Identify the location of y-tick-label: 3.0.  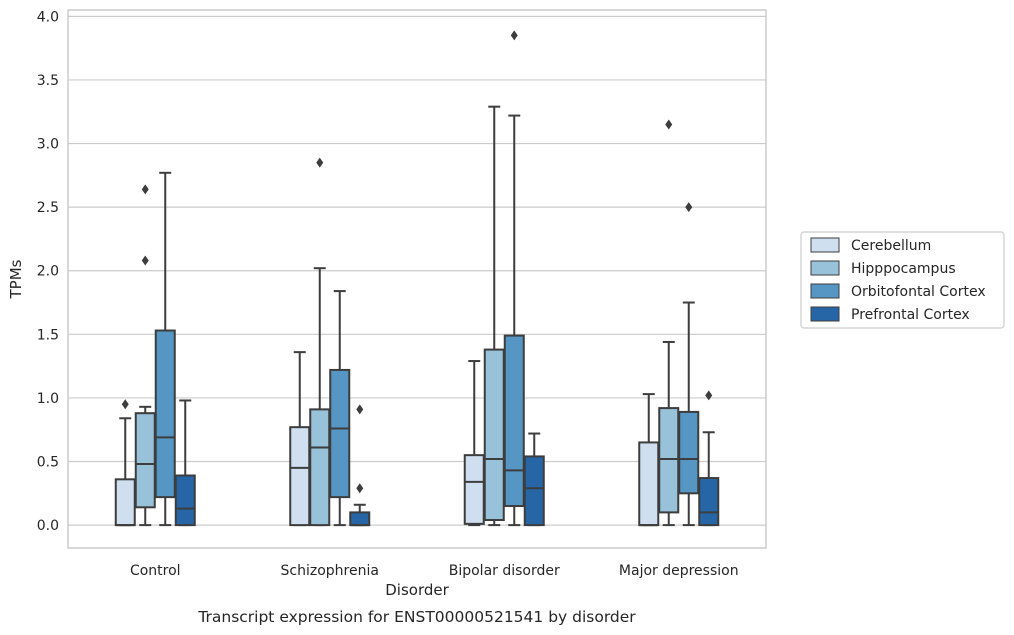
(48, 145).